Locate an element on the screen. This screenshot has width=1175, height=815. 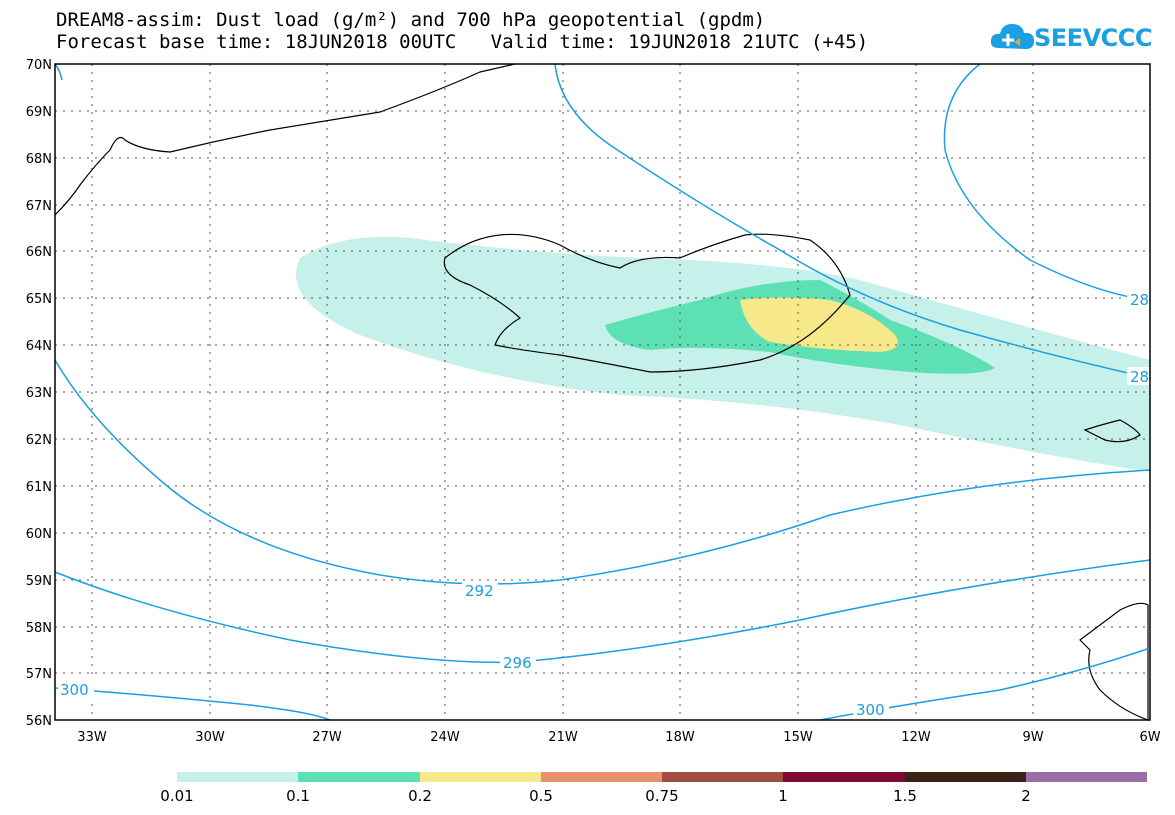
colorbar-label: 0.5 is located at coordinates (541, 796).